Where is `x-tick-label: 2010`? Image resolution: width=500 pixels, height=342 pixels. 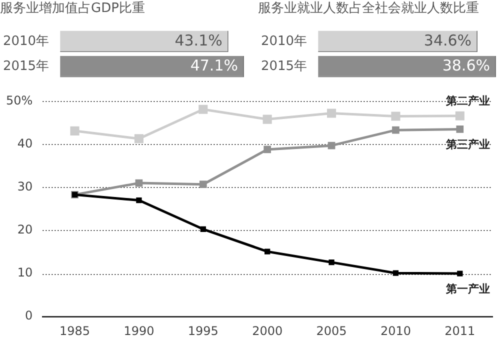 x-tick-label: 2010 is located at coordinates (395, 331).